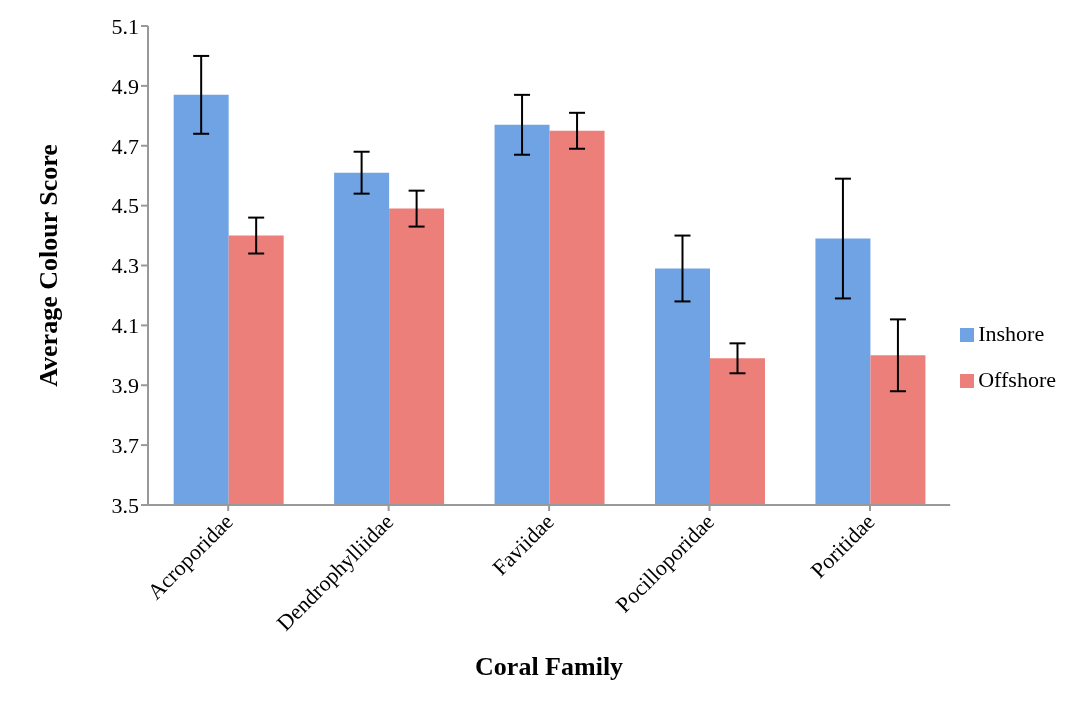  I want to click on y-tick-label: 4.1, so click(125, 326).